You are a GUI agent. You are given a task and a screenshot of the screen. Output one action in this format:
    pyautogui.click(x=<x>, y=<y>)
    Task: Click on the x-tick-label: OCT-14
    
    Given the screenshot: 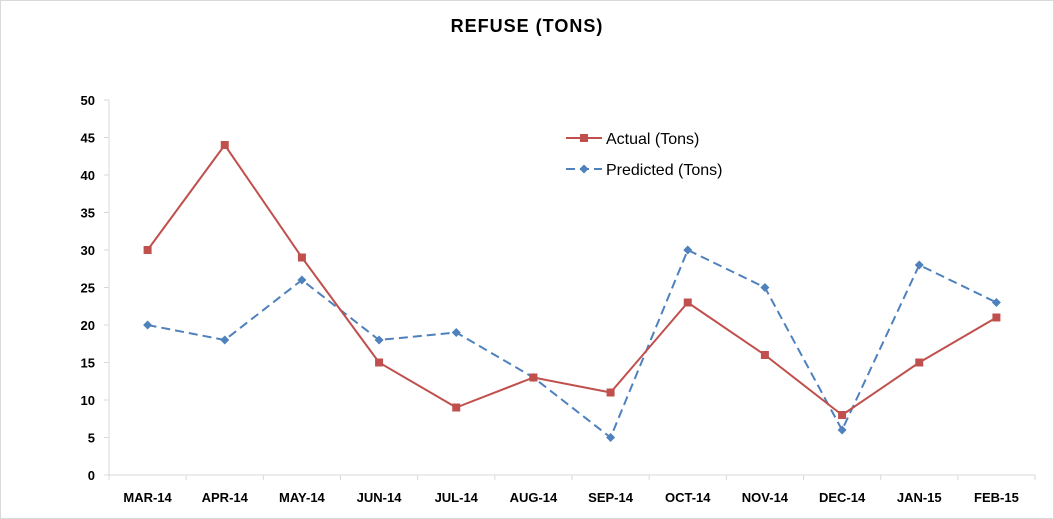 What is the action you would take?
    pyautogui.click(x=688, y=497)
    